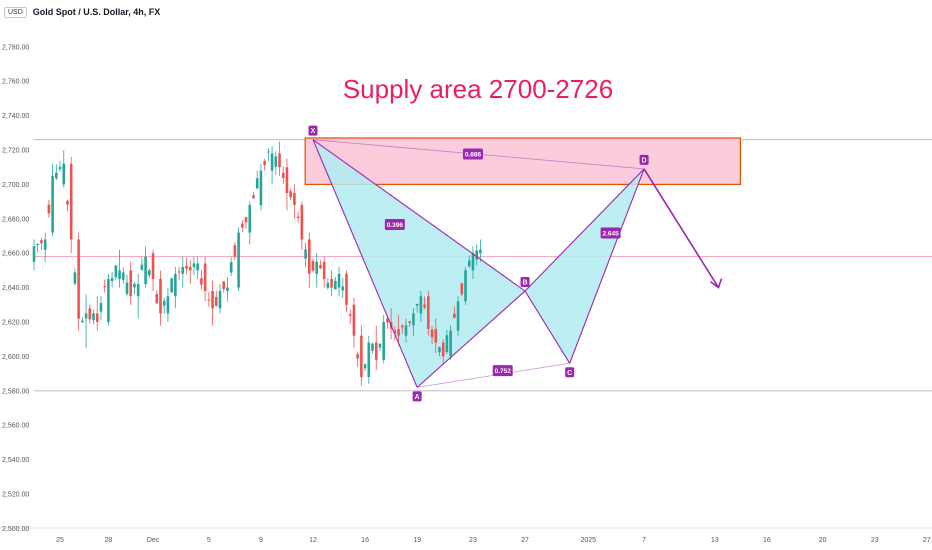 The width and height of the screenshot is (932, 550). I want to click on currency-button: USD, so click(15, 12).